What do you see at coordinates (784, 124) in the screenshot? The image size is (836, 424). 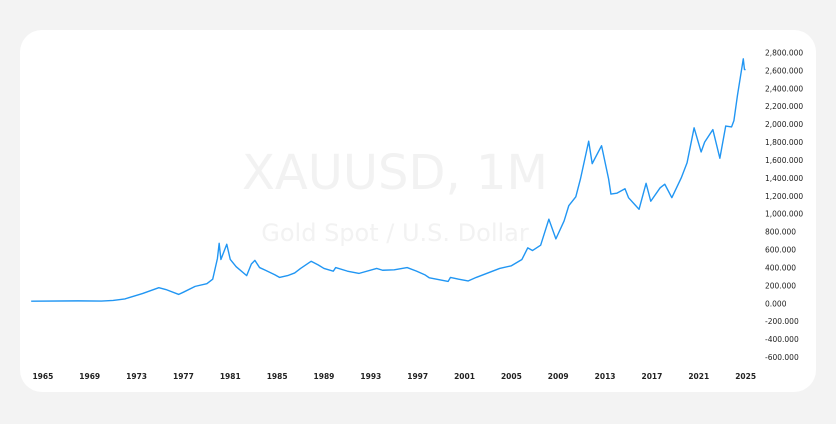 I see `y-tick-label: 2,000.000` at bounding box center [784, 124].